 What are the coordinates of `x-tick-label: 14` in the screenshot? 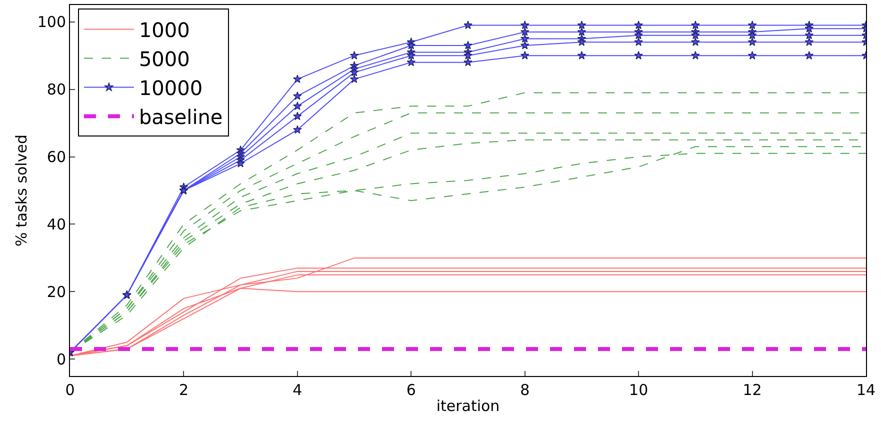 It's located at (866, 390).